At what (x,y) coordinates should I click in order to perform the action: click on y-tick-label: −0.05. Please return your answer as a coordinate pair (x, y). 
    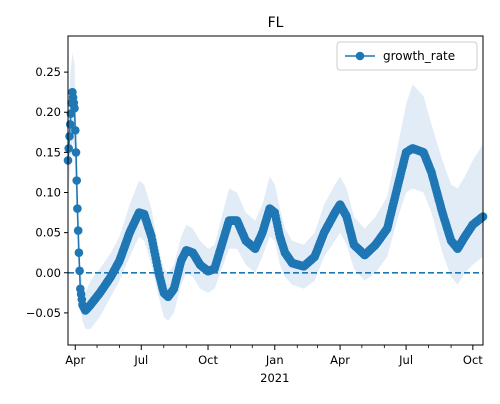
    Looking at the image, I should click on (43, 313).